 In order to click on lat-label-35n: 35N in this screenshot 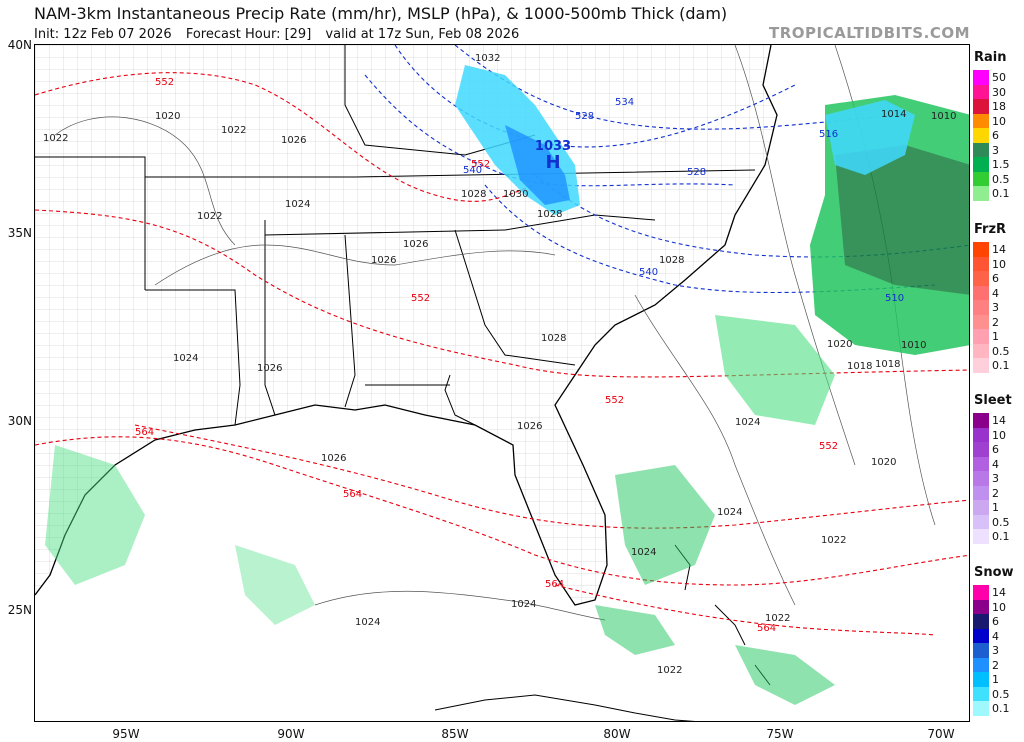, I will do `click(19, 233)`.